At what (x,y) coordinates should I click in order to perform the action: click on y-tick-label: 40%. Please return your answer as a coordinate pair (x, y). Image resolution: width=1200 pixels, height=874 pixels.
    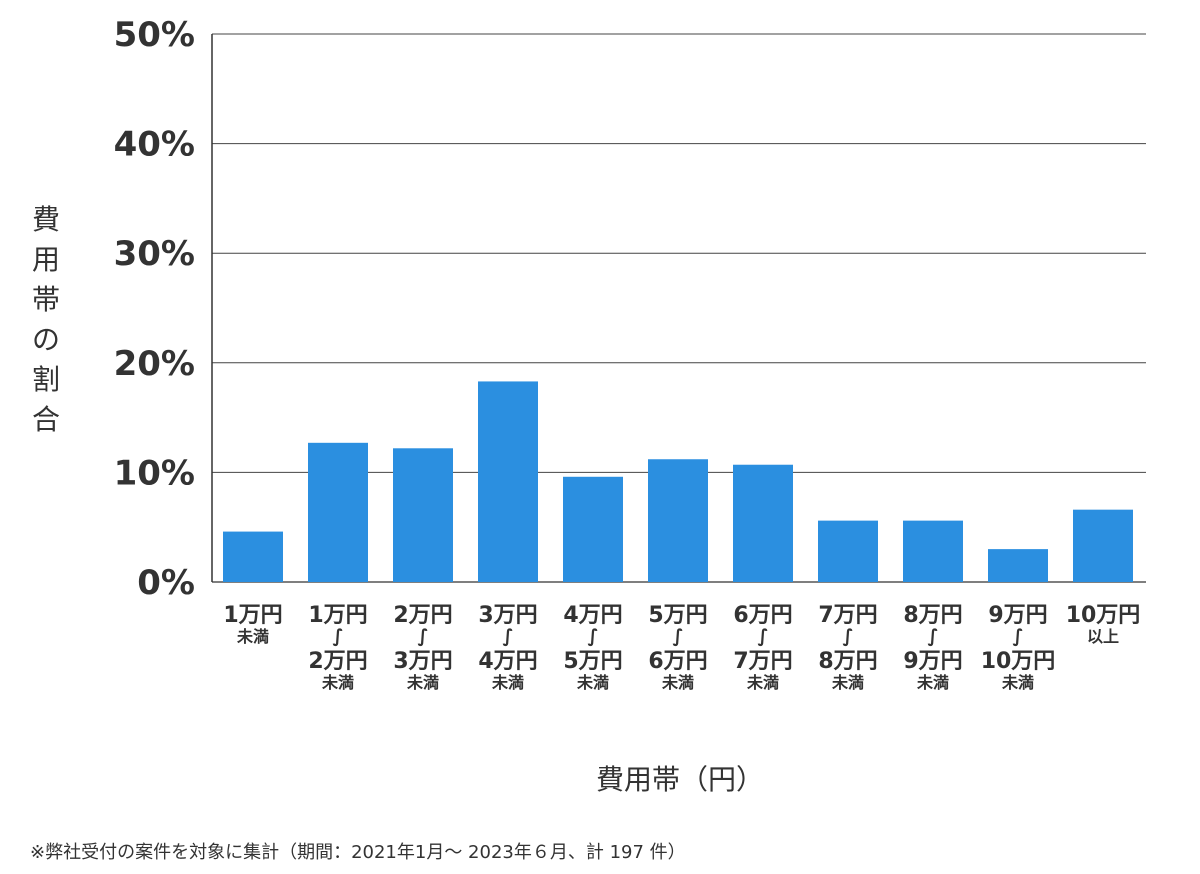
    Looking at the image, I should click on (154, 145).